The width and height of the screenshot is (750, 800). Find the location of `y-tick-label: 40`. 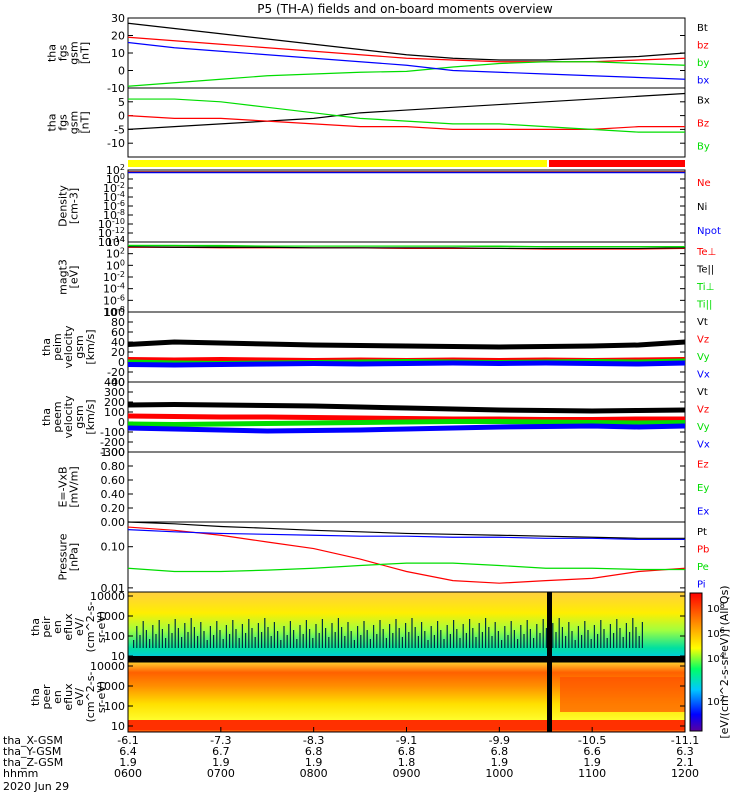

y-tick-label: 40 is located at coordinates (118, 342).